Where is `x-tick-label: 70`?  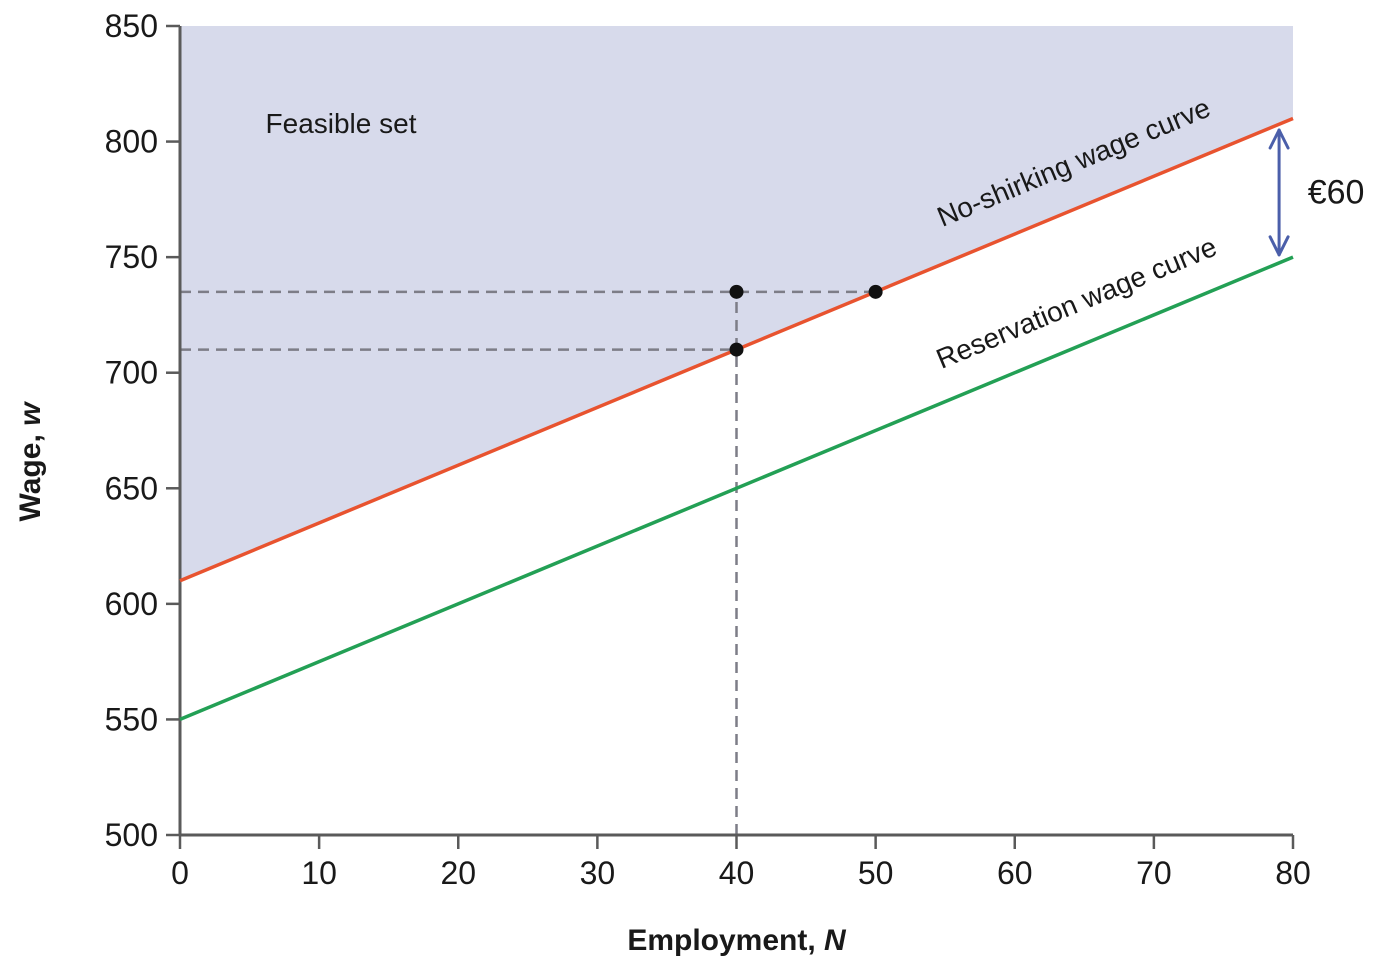 x-tick-label: 70 is located at coordinates (1154, 873).